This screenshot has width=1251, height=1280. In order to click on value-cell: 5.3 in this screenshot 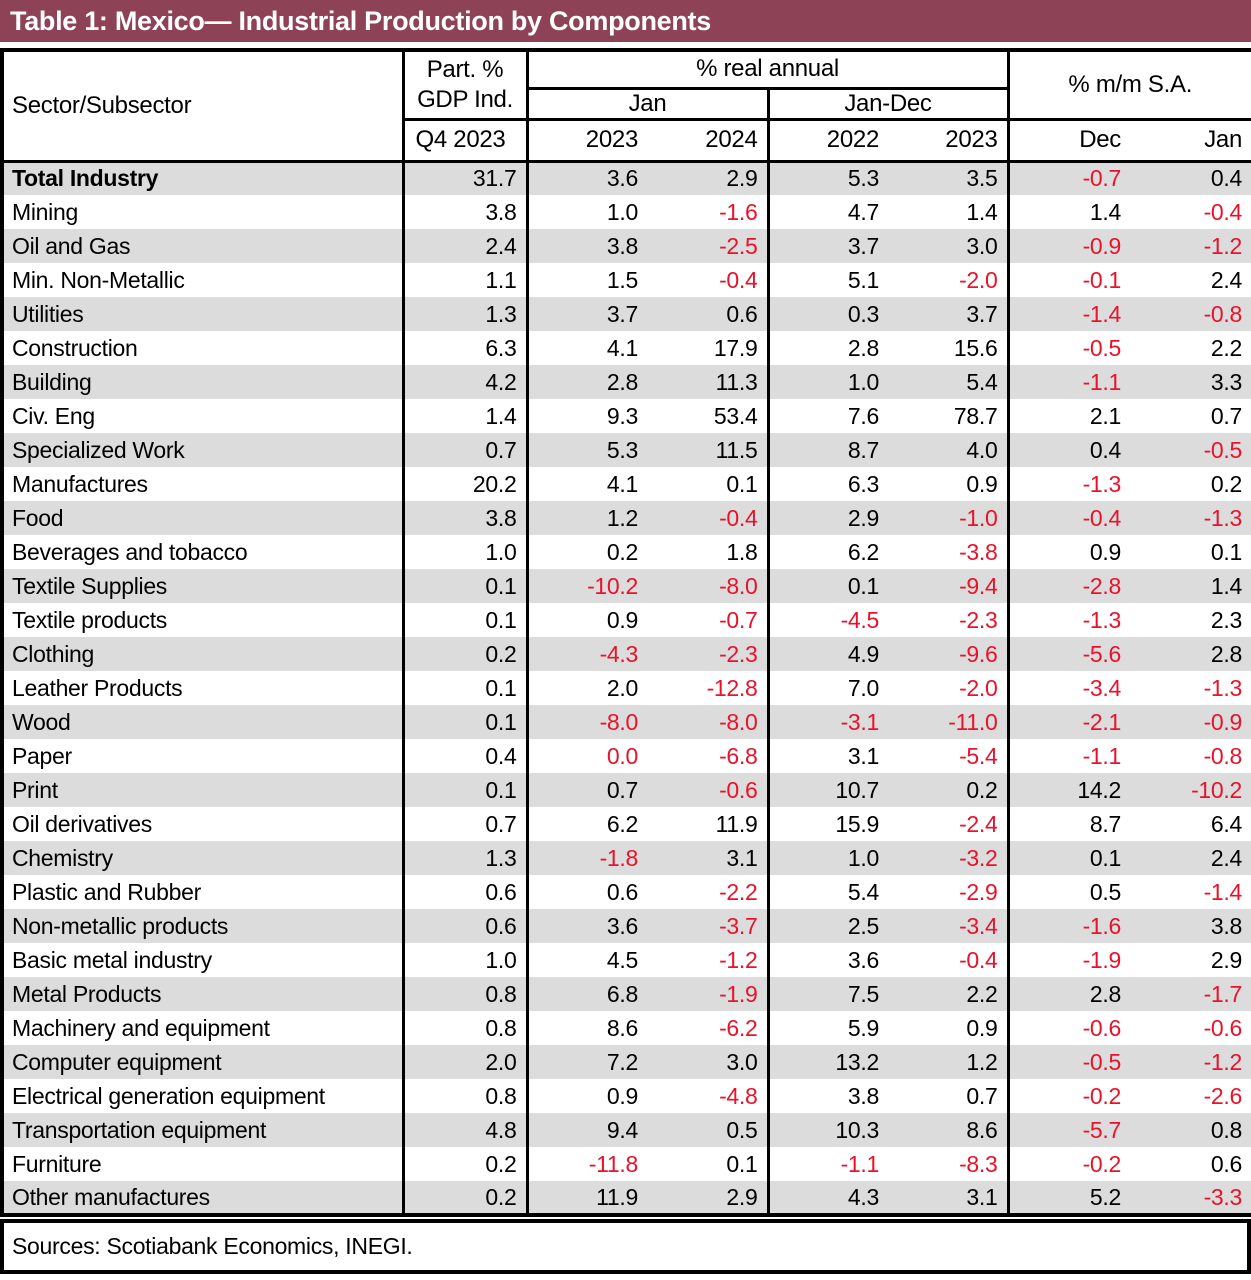, I will do `click(586, 450)`.